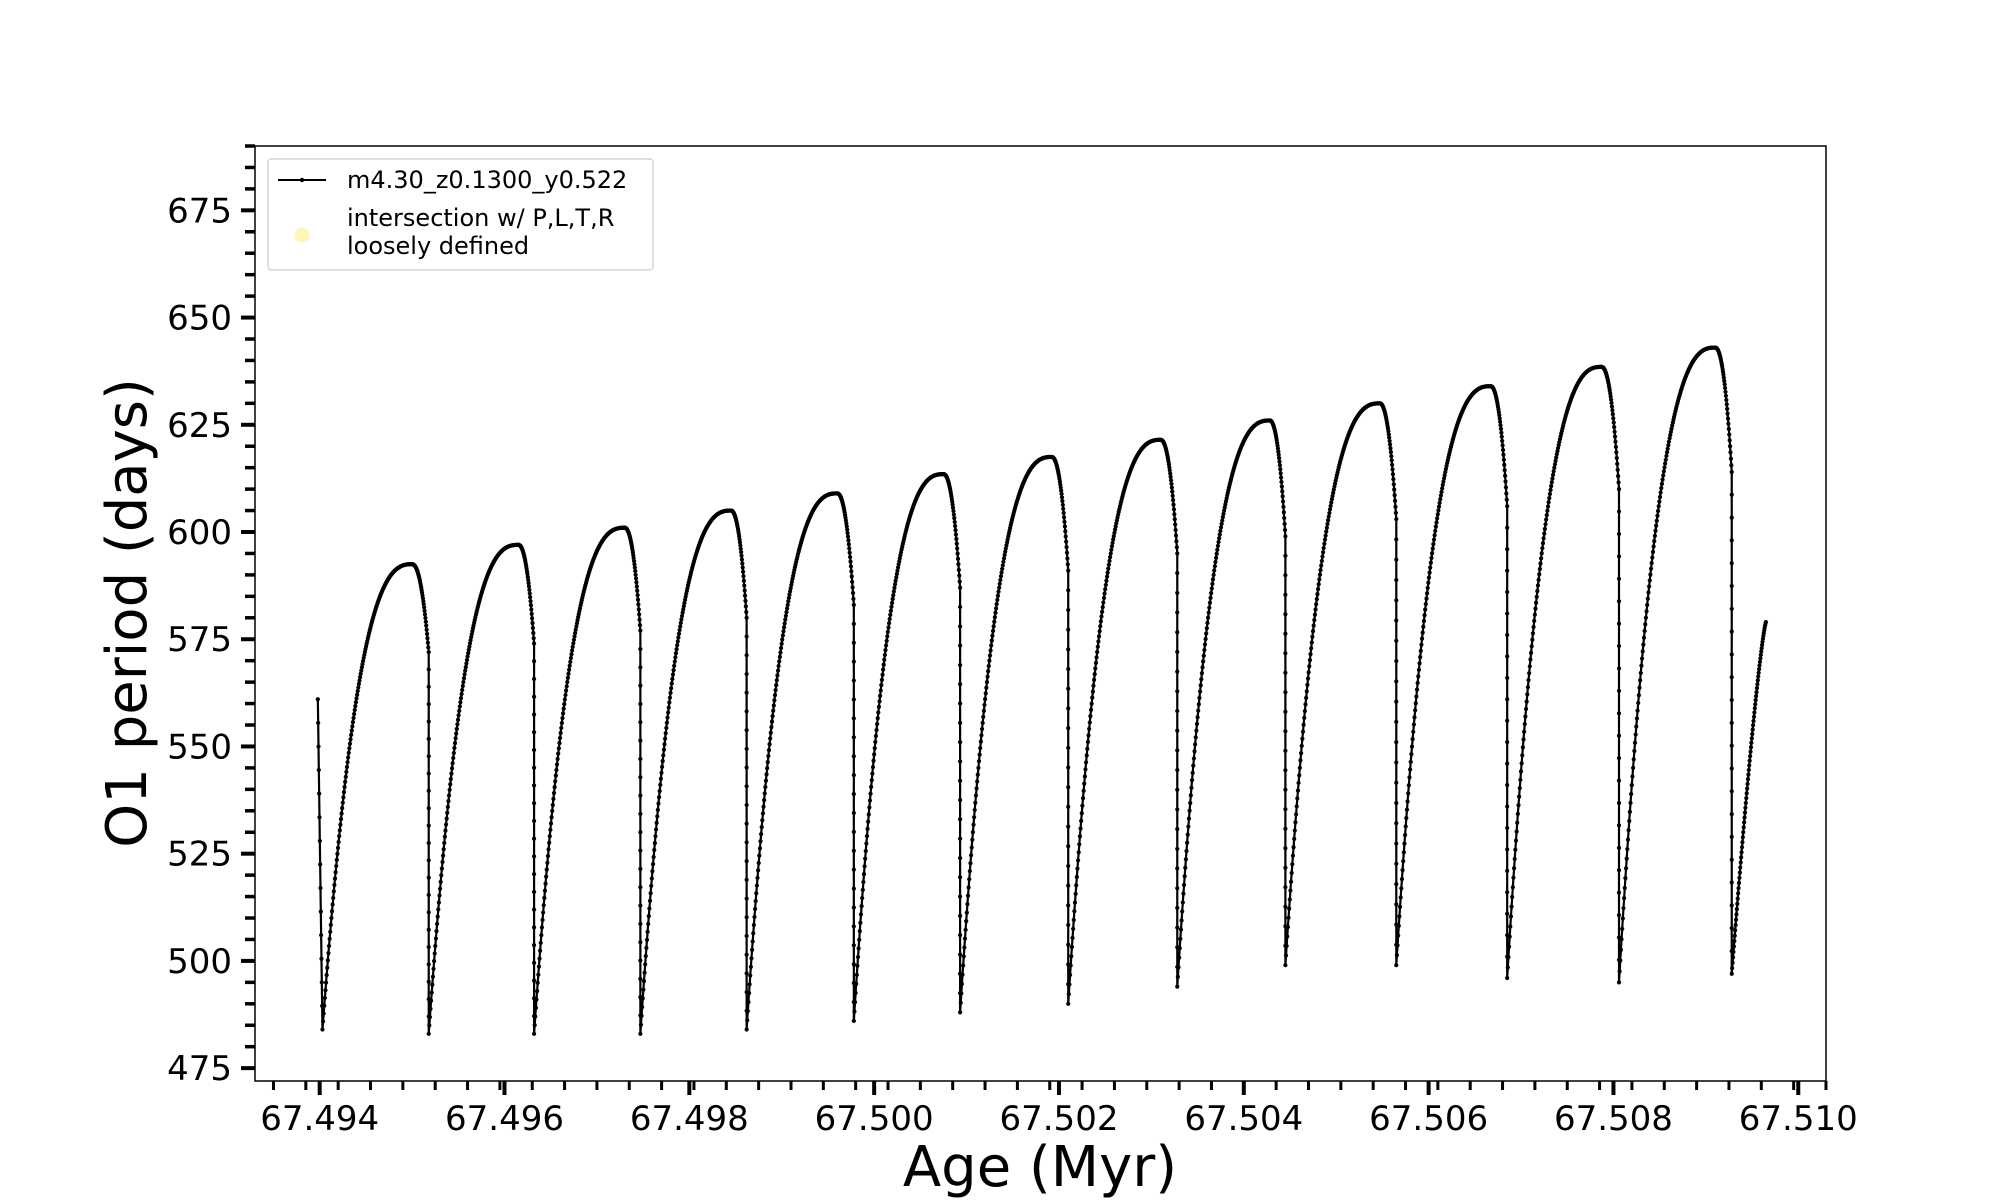 The image size is (2000, 1200). I want to click on legend-frame, so click(460, 214).